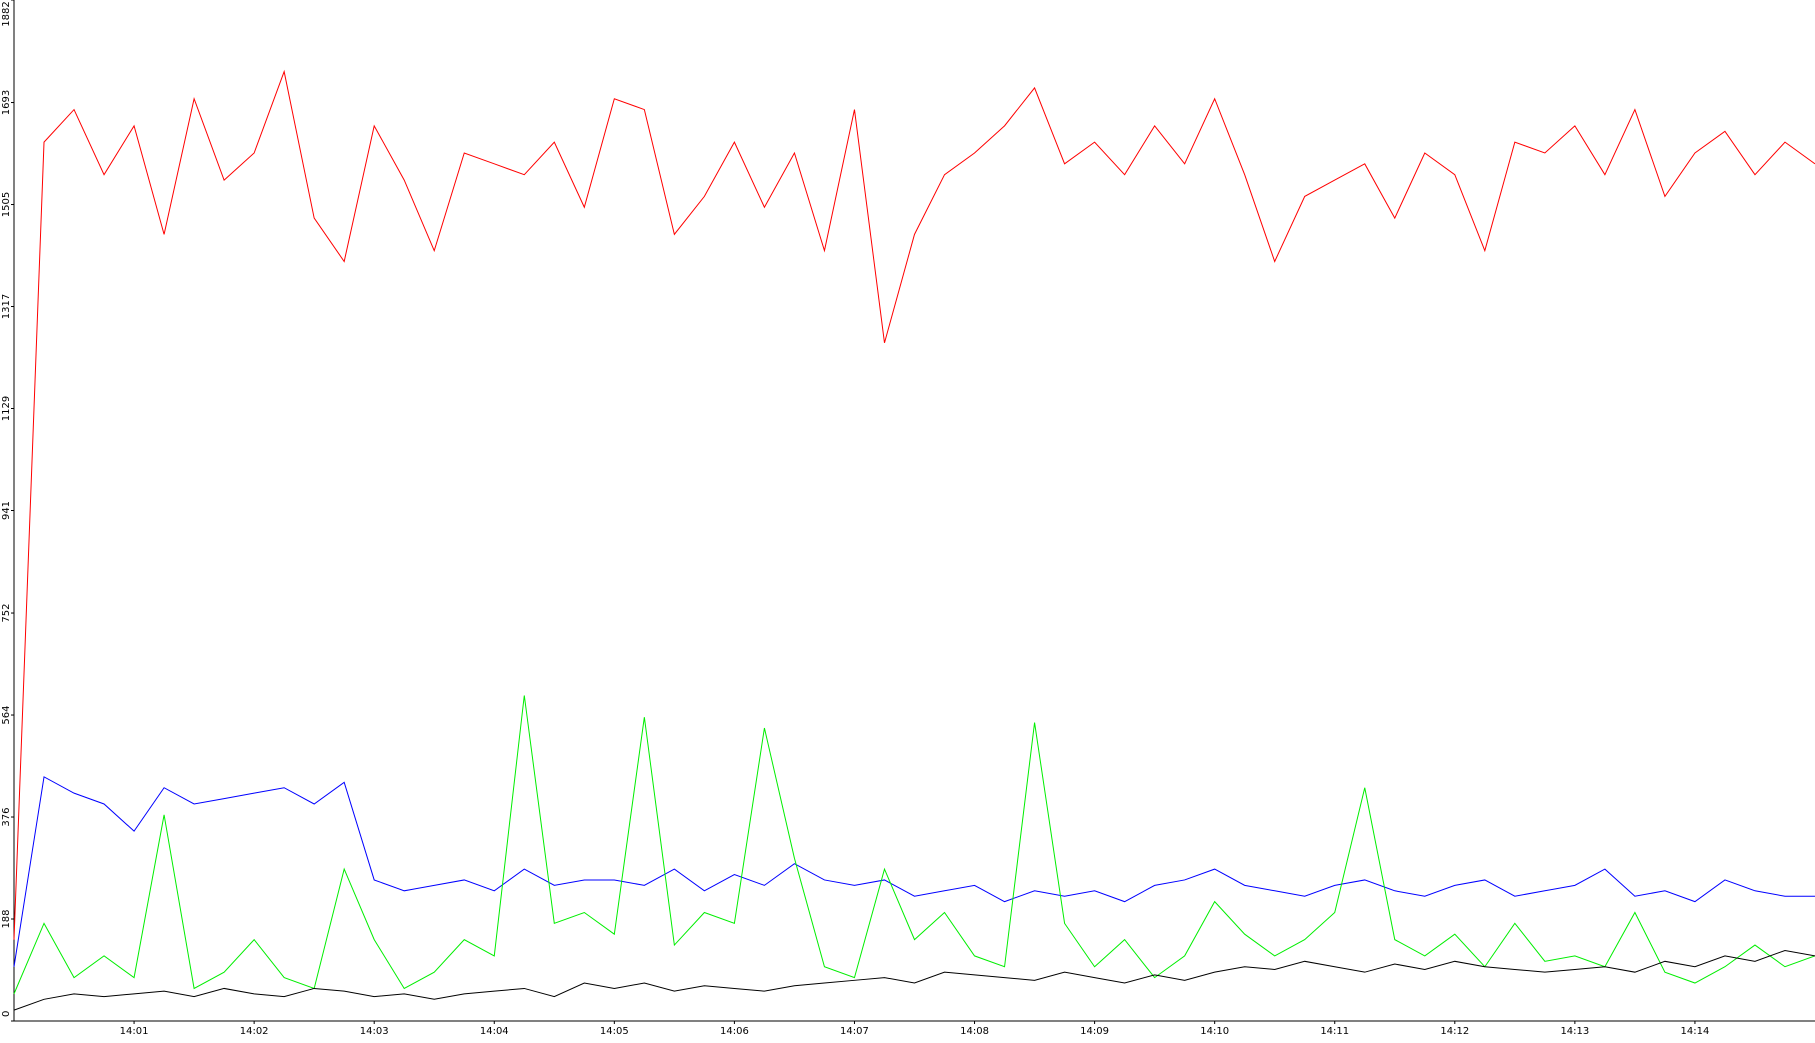  What do you see at coordinates (494, 1031) in the screenshot?
I see `x-tick-label: 14:04` at bounding box center [494, 1031].